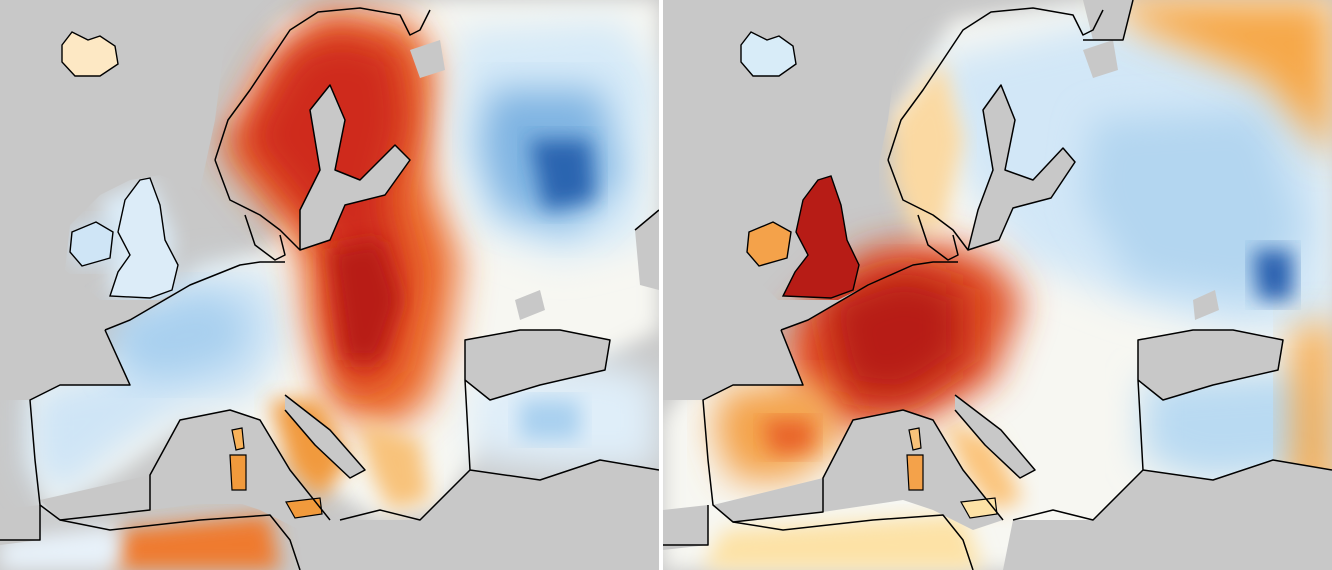  I want to click on field-turkey-right, so click(1237, 425).